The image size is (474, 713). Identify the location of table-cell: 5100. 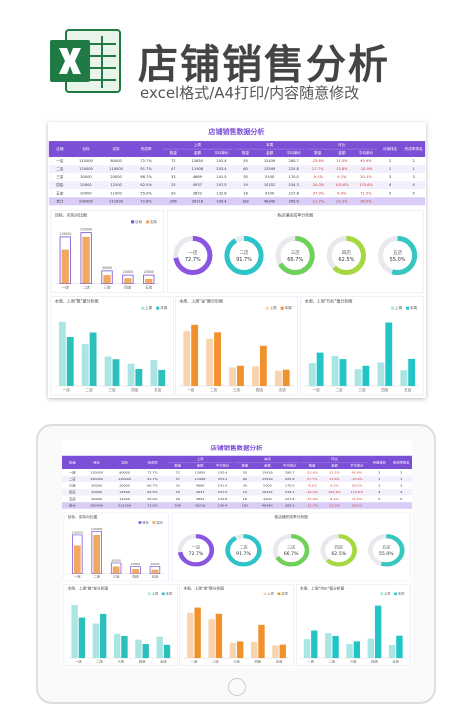
(270, 177).